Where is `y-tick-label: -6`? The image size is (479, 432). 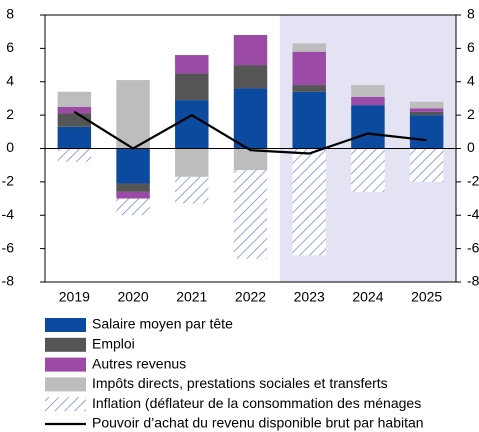
y-tick-label: -6 is located at coordinates (8, 247).